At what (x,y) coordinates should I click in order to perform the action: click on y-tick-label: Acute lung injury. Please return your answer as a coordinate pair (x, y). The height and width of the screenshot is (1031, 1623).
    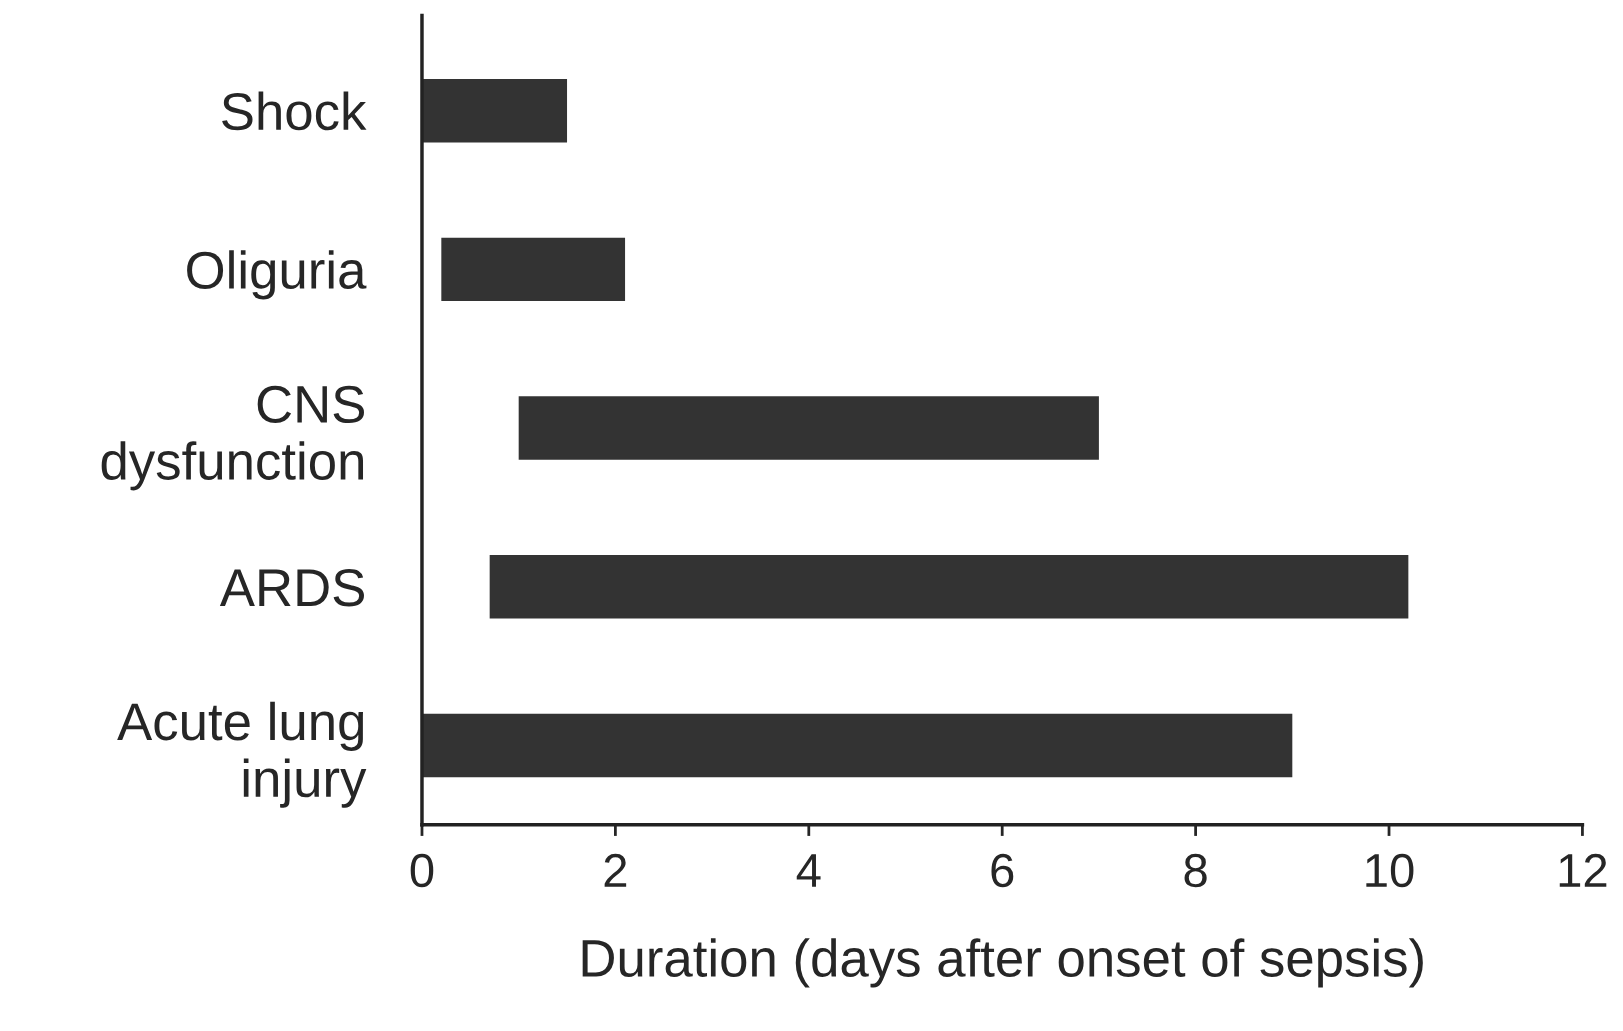
    Looking at the image, I should click on (242, 754).